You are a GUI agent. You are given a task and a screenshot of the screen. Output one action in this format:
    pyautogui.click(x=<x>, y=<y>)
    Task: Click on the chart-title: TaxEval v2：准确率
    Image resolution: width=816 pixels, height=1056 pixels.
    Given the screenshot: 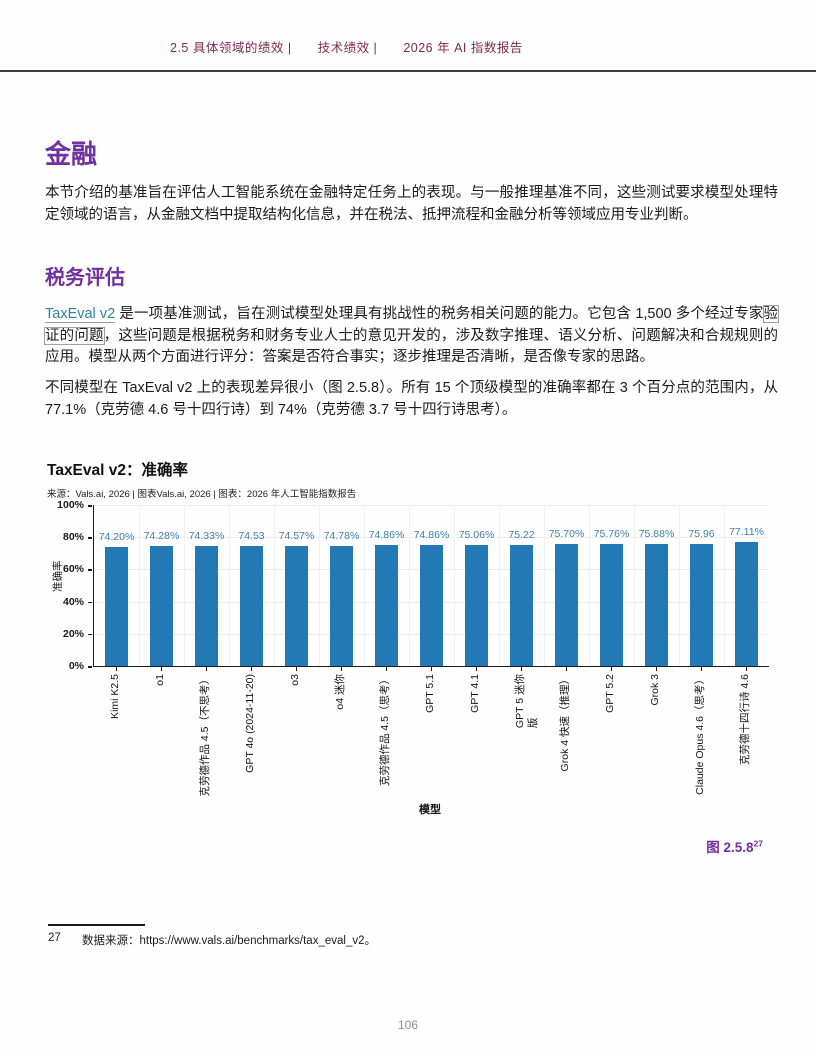 What is the action you would take?
    pyautogui.click(x=117, y=470)
    